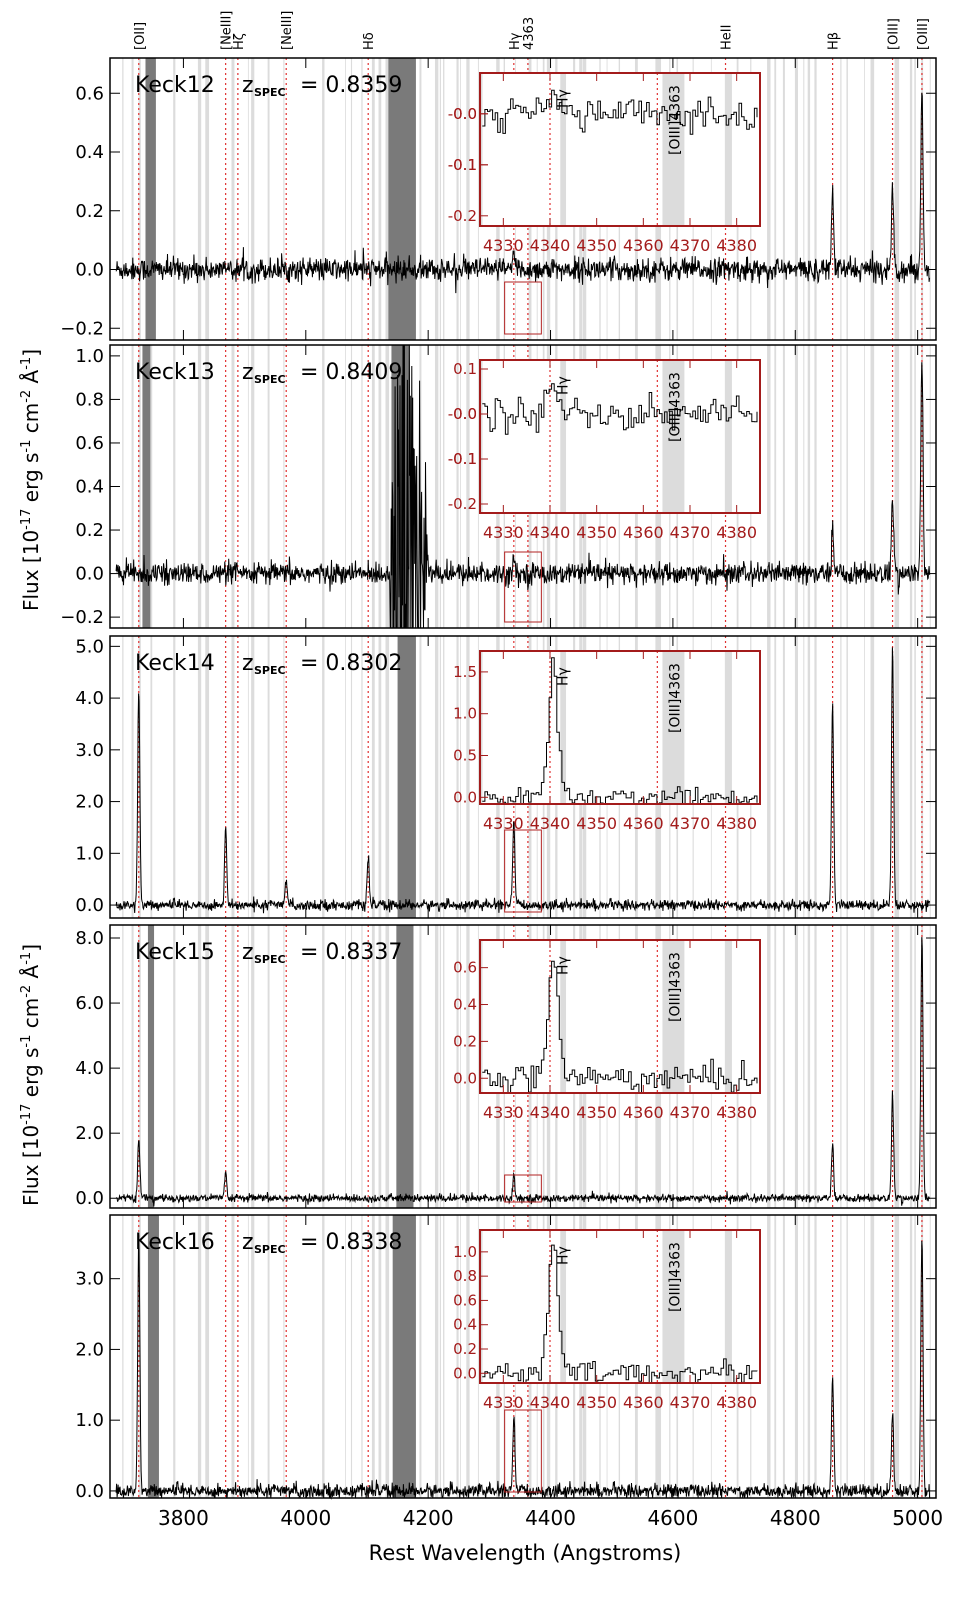 The image size is (954, 1597). Describe the element at coordinates (351, 85) in the screenshot. I see `panel-zvalue-0: = 0.8359` at that location.